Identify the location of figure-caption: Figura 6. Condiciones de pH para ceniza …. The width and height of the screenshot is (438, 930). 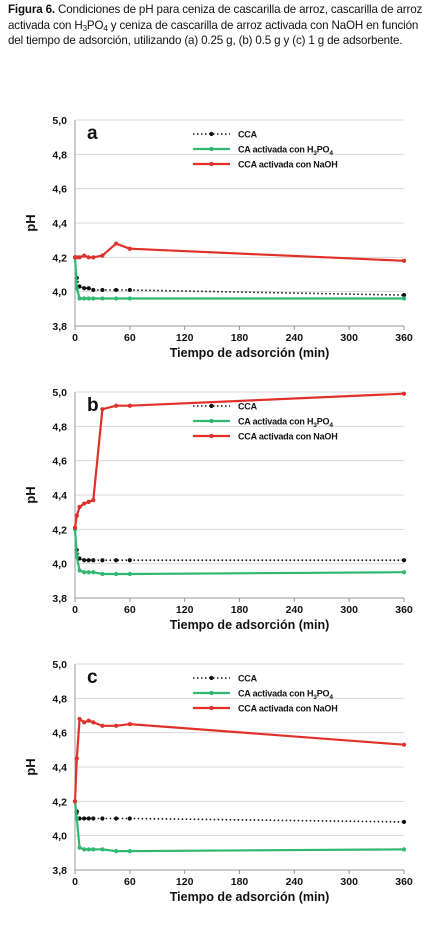
(219, 25).